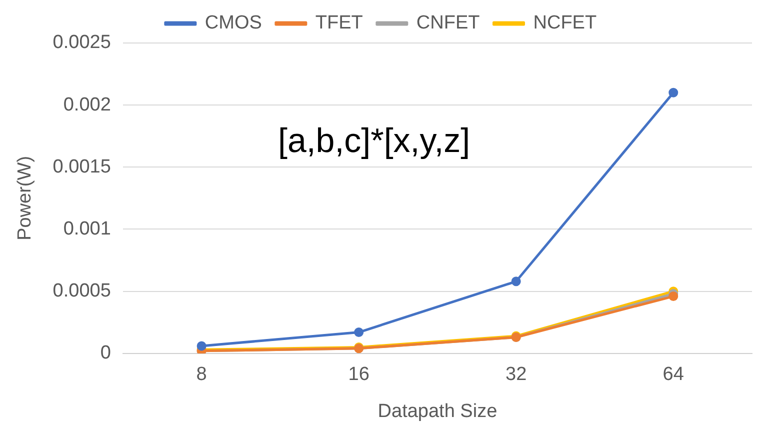  What do you see at coordinates (673, 375) in the screenshot?
I see `x-tick-label: 64` at bounding box center [673, 375].